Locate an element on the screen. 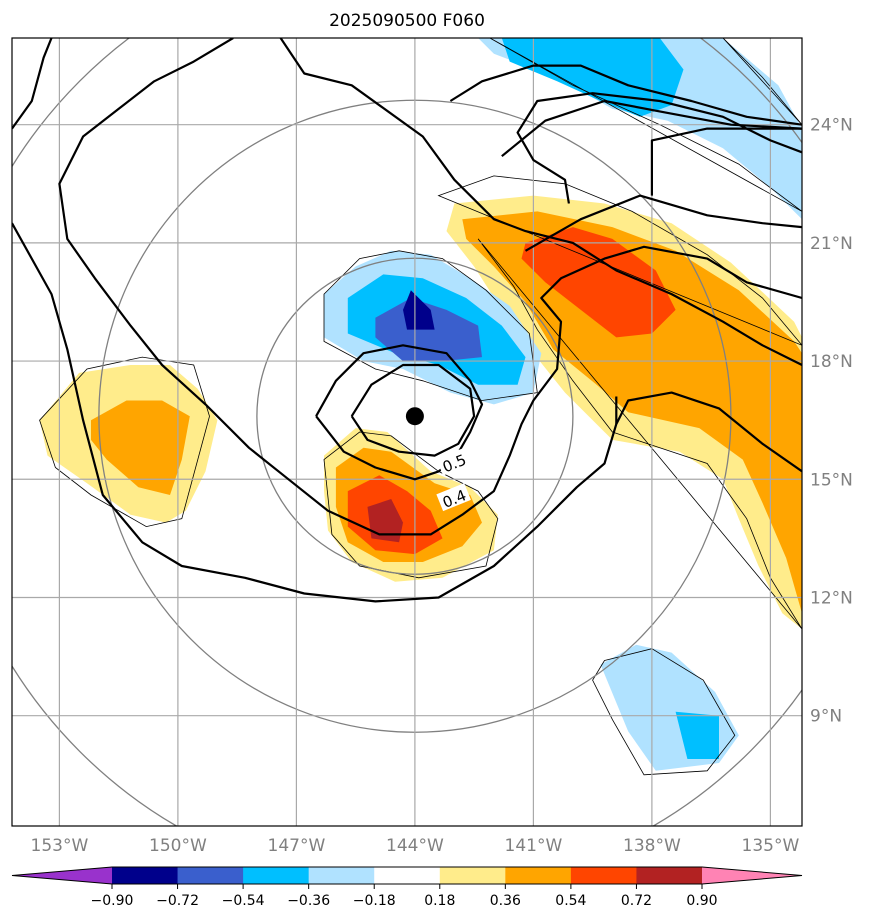  longitude-tick-labels: 153°W 150°W 147°W 144°W 141°W 138°W 135°W is located at coordinates (415, 846).